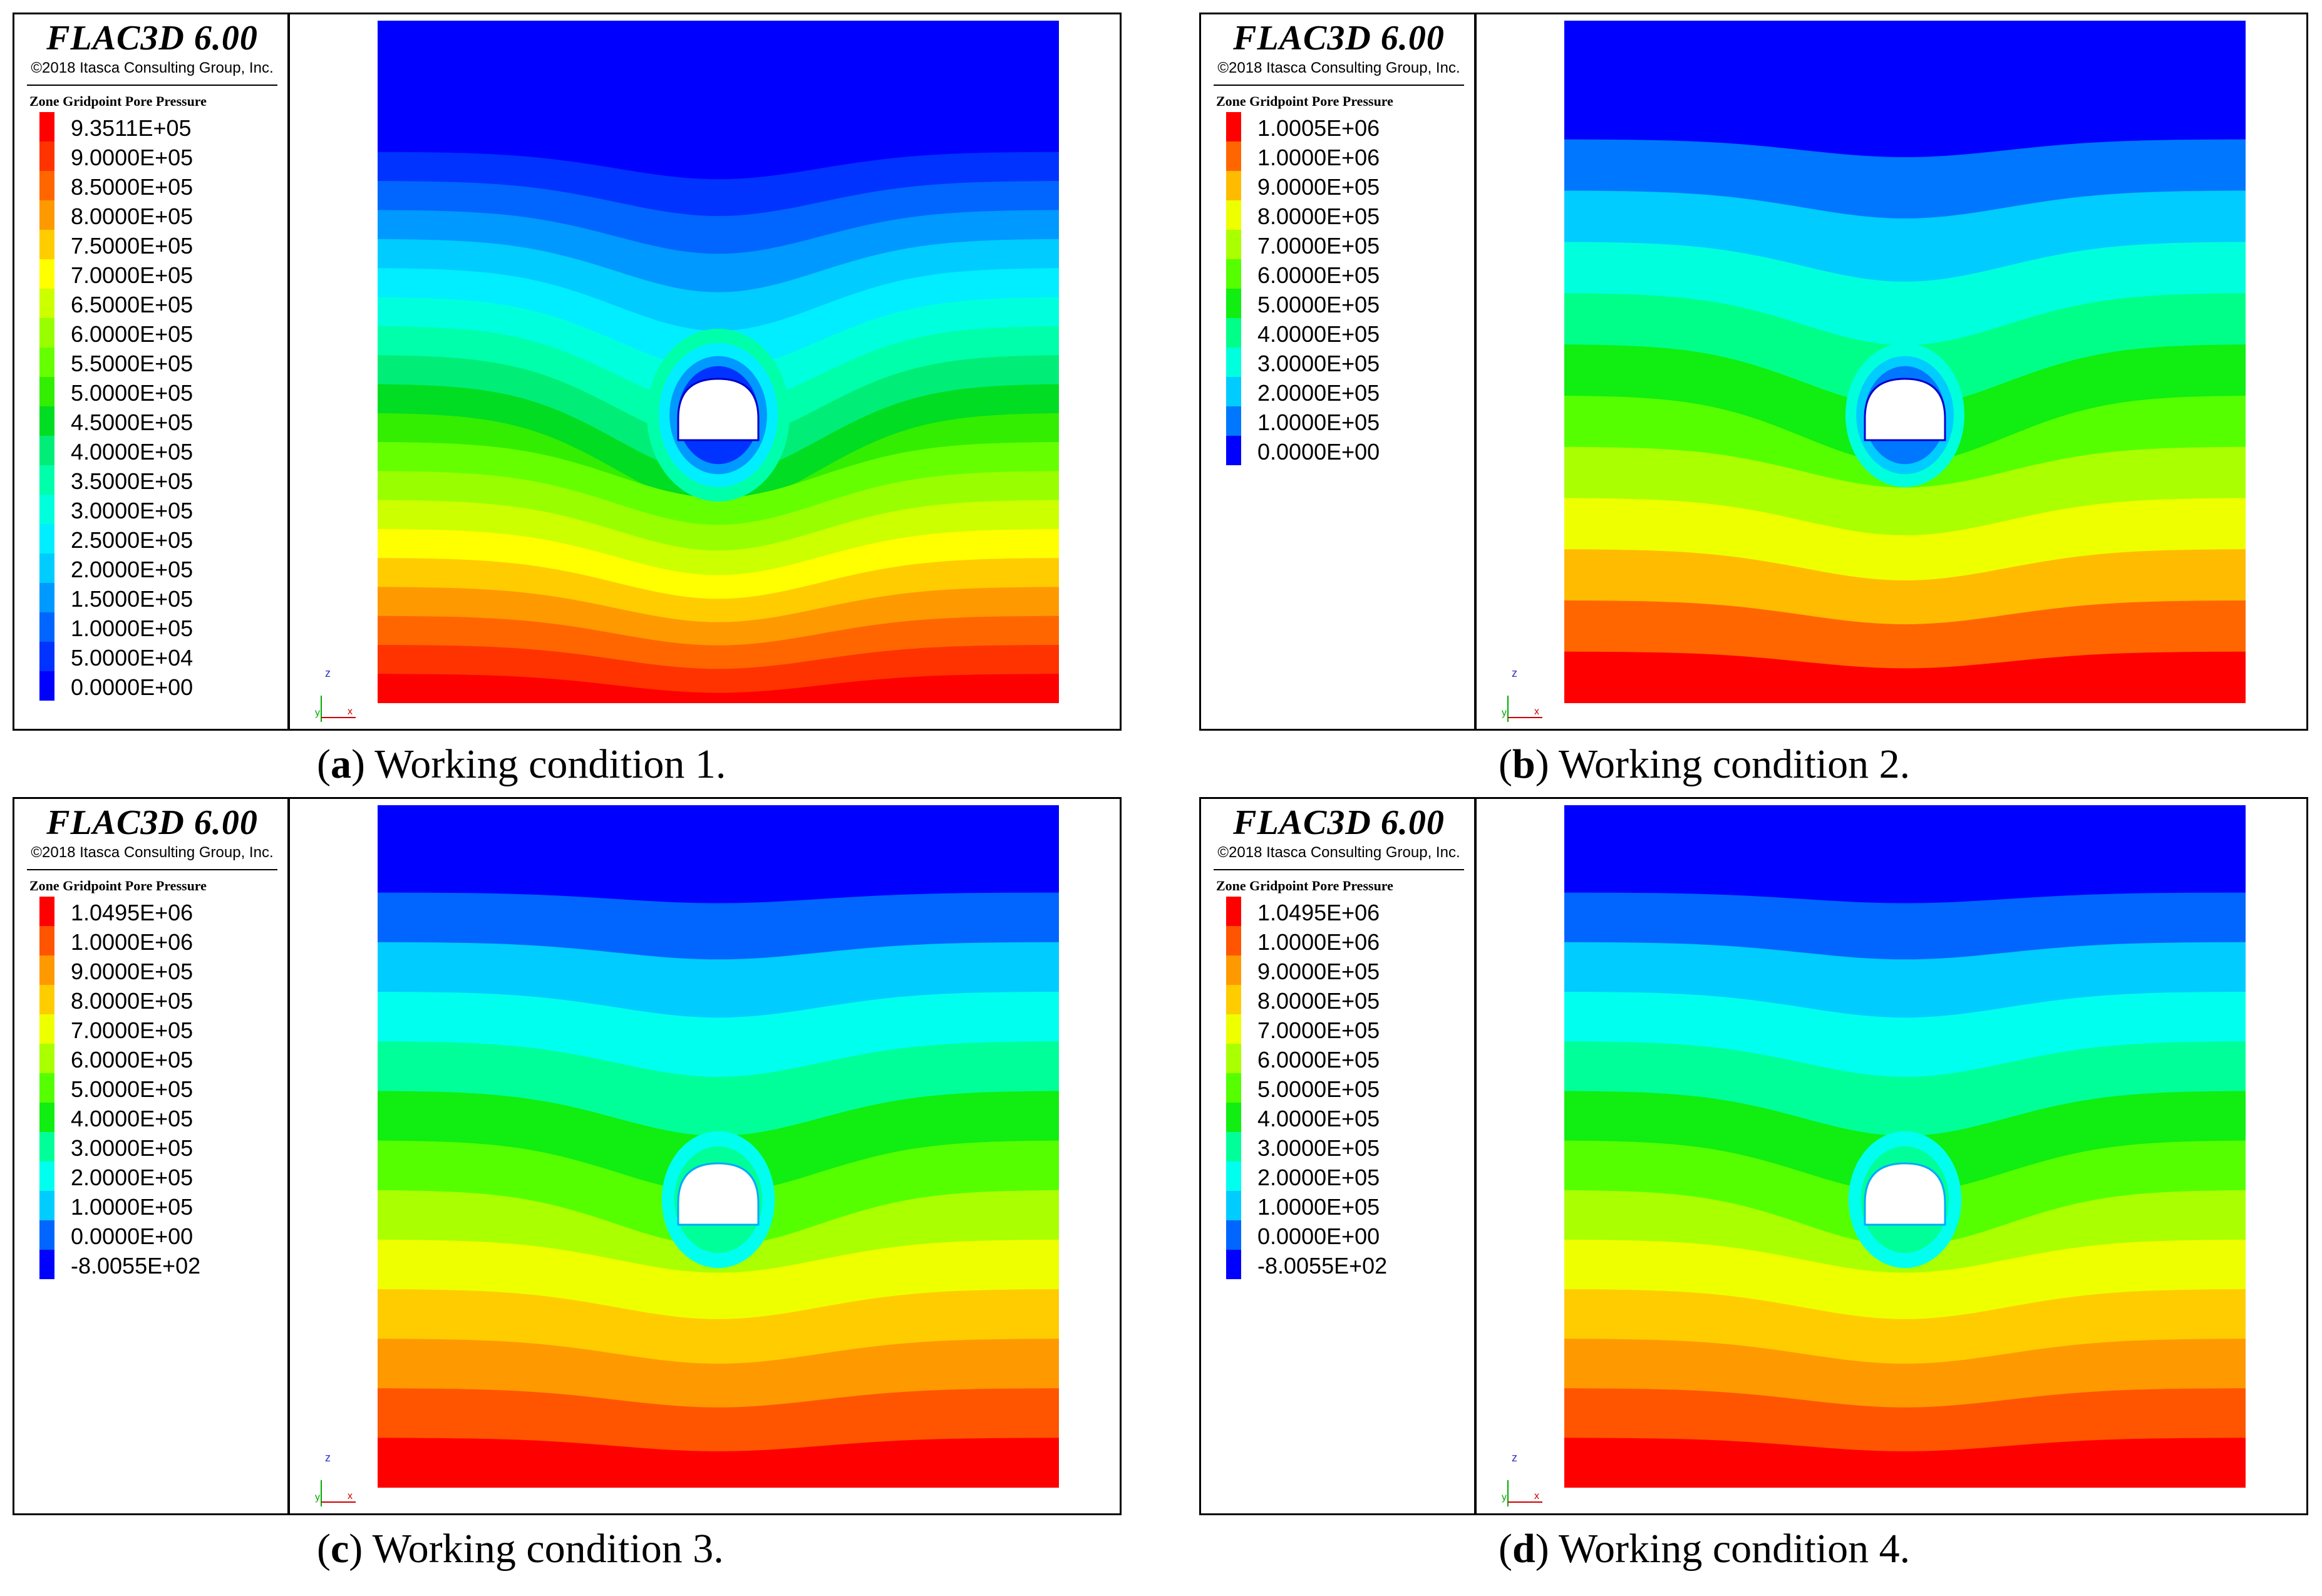  I want to click on caption-c: (c) Working condition 3., so click(520, 1549).